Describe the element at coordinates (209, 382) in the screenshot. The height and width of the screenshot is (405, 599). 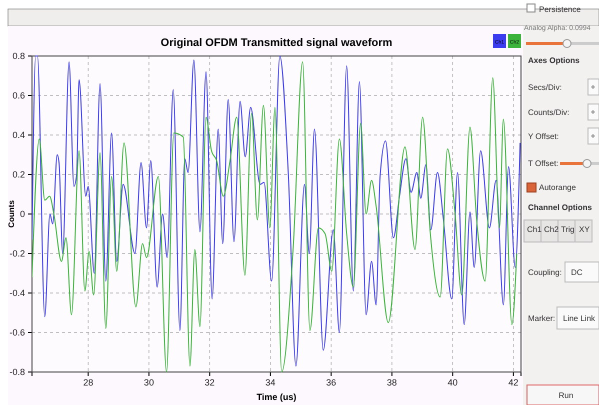
I see `x-tick-label: 32` at that location.